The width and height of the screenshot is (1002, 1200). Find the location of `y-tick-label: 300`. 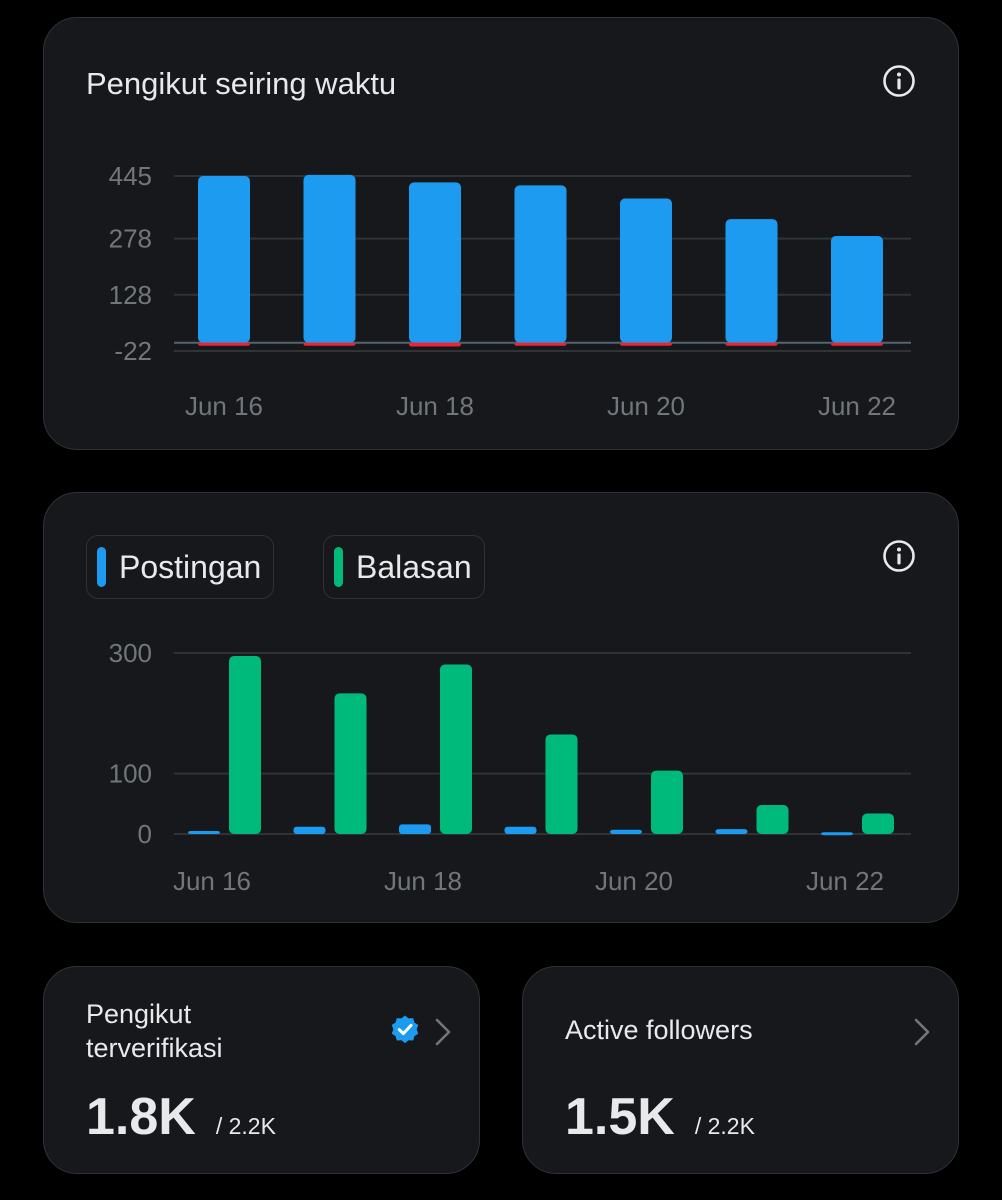

y-tick-label: 300 is located at coordinates (130, 653).